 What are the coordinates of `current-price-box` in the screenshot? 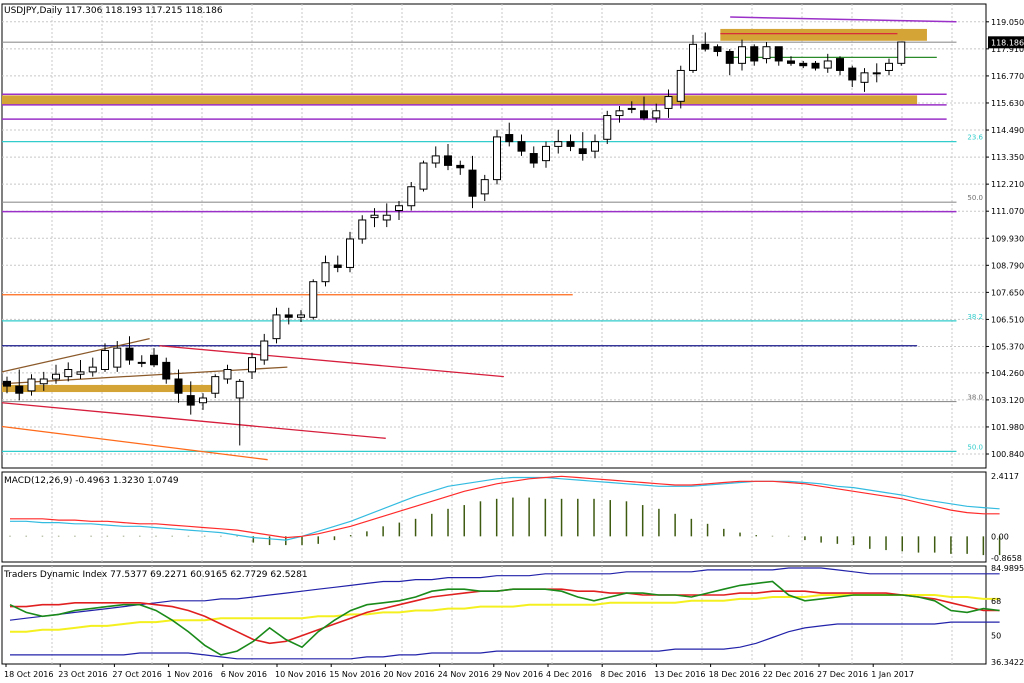 It's located at (1006, 42).